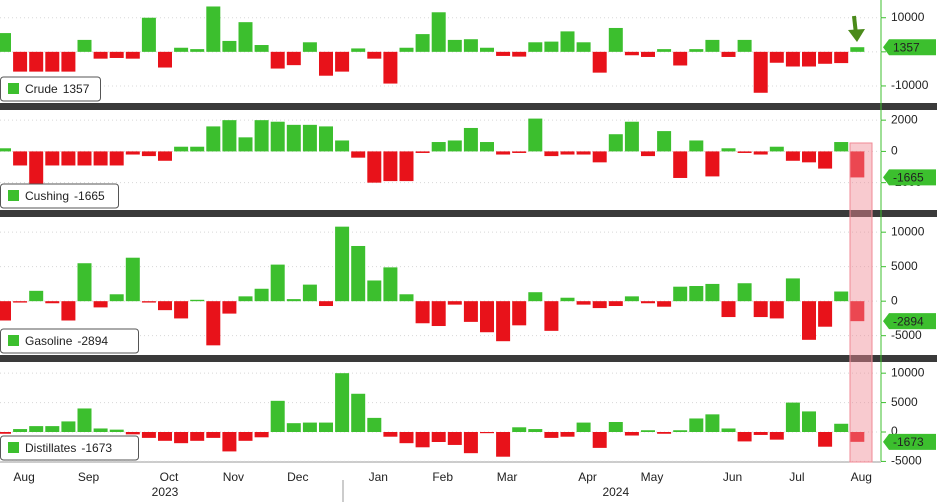  Describe the element at coordinates (507, 477) in the screenshot. I see `x-tick-label: Mar` at that location.